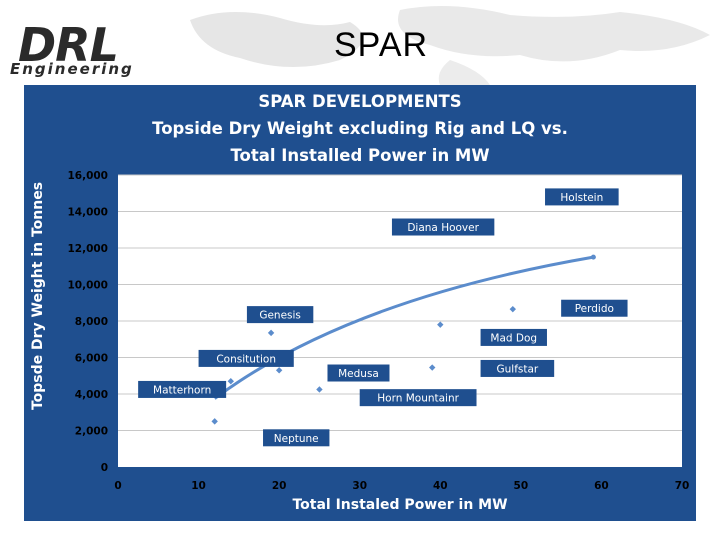 This screenshot has height=540, width=720. I want to click on x-tick-label: 50, so click(521, 486).